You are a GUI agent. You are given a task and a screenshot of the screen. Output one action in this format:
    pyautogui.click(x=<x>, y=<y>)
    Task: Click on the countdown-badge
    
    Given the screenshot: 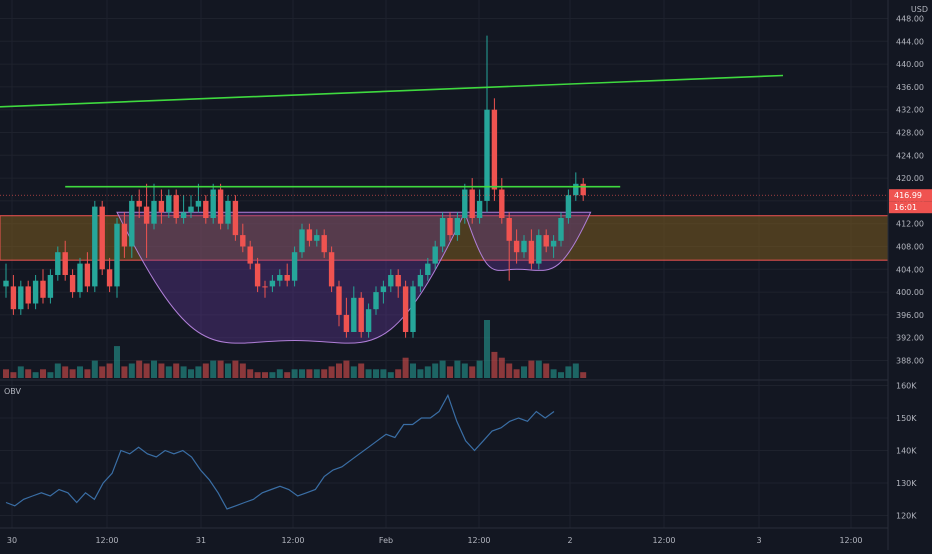 What is the action you would take?
    pyautogui.click(x=910, y=207)
    